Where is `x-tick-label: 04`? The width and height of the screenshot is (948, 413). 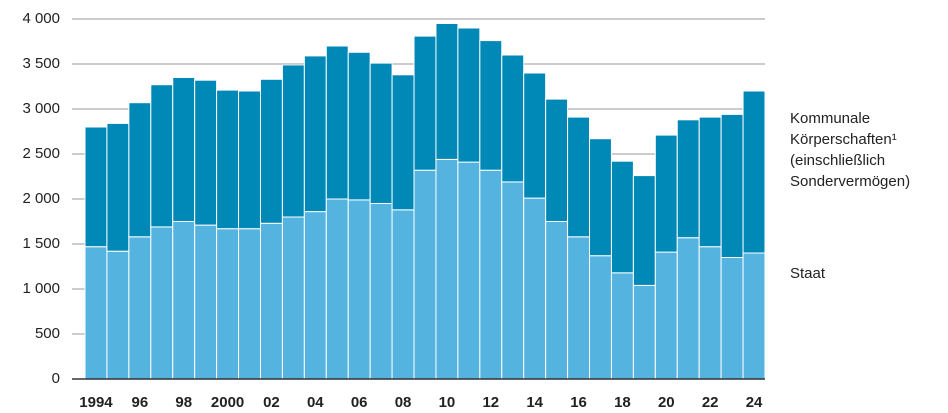
x-tick-label: 04 is located at coordinates (315, 402).